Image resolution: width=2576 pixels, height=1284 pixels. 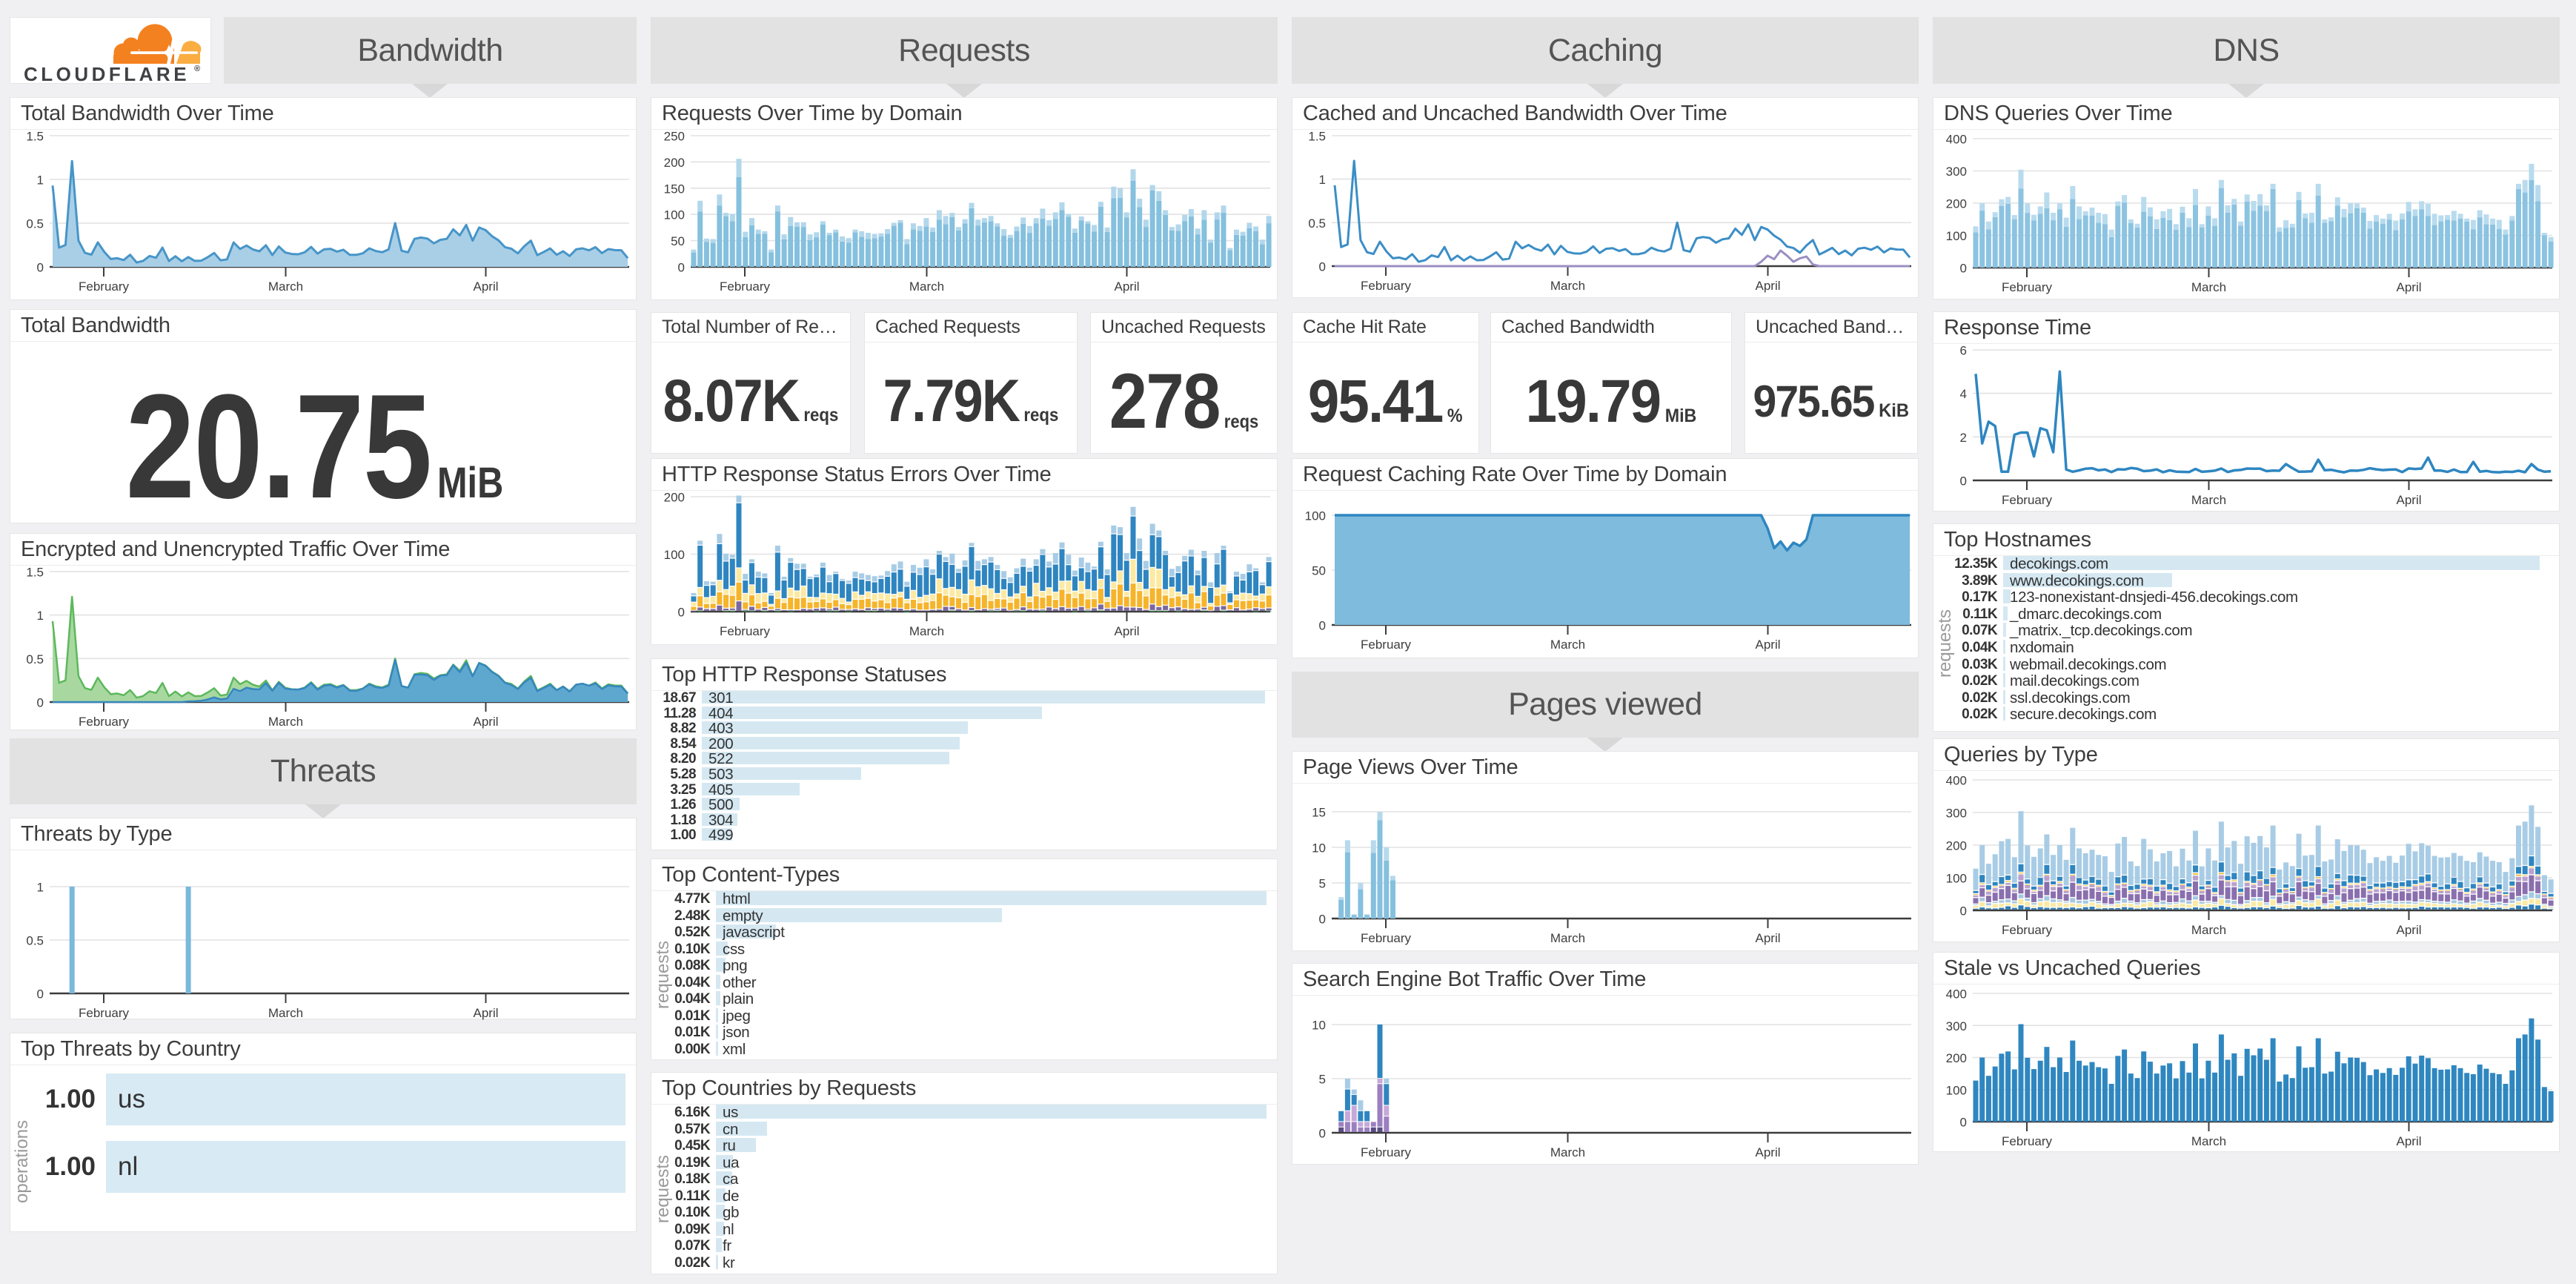 What do you see at coordinates (1963, 394) in the screenshot?
I see `svg-text: 4` at bounding box center [1963, 394].